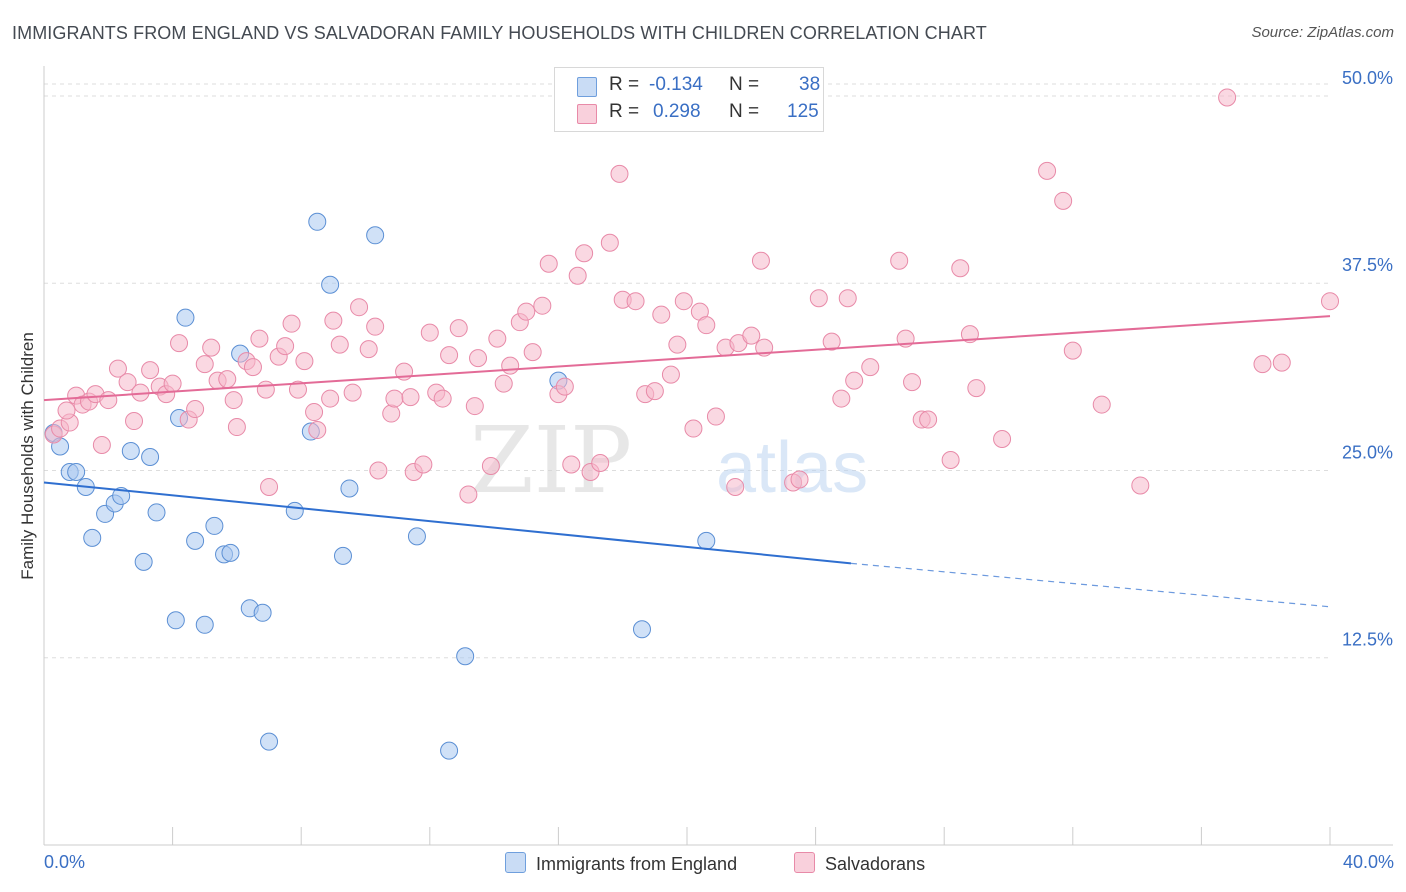  I want to click on y-tick-label: 25.0%, so click(1367, 452).